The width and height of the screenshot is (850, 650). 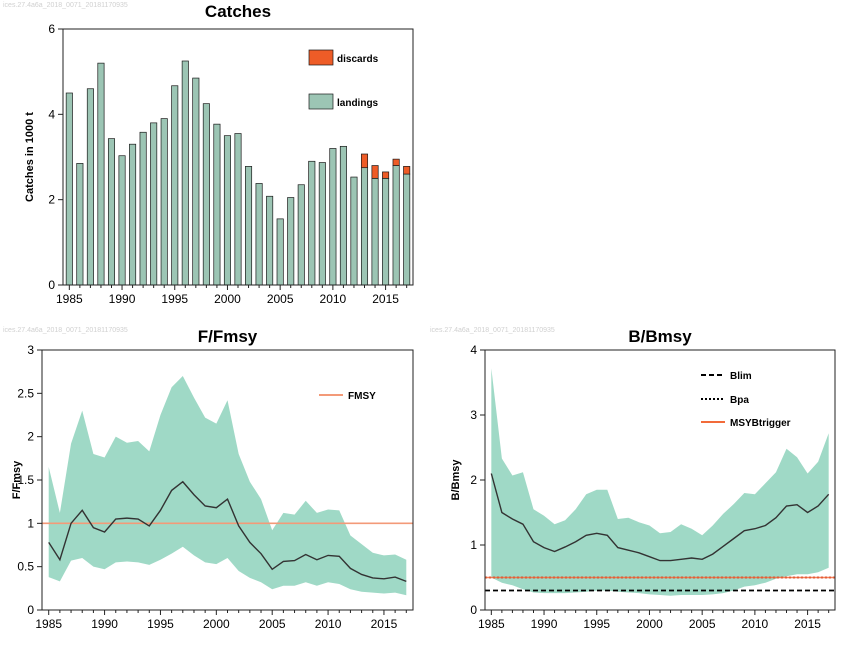 I want to click on bmsy-xtick-label-1995: 1995, so click(x=596, y=624).